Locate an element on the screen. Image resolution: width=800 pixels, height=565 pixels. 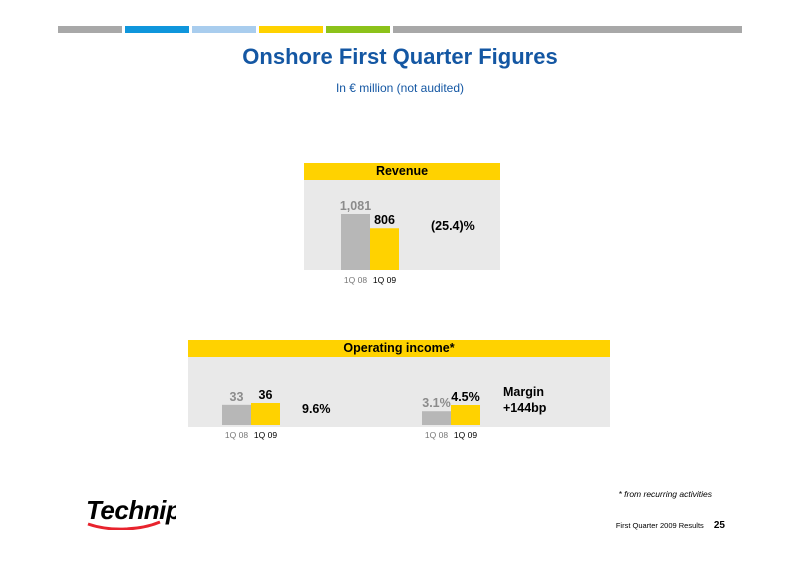
revenue-change: (25.4)% is located at coordinates (453, 226).